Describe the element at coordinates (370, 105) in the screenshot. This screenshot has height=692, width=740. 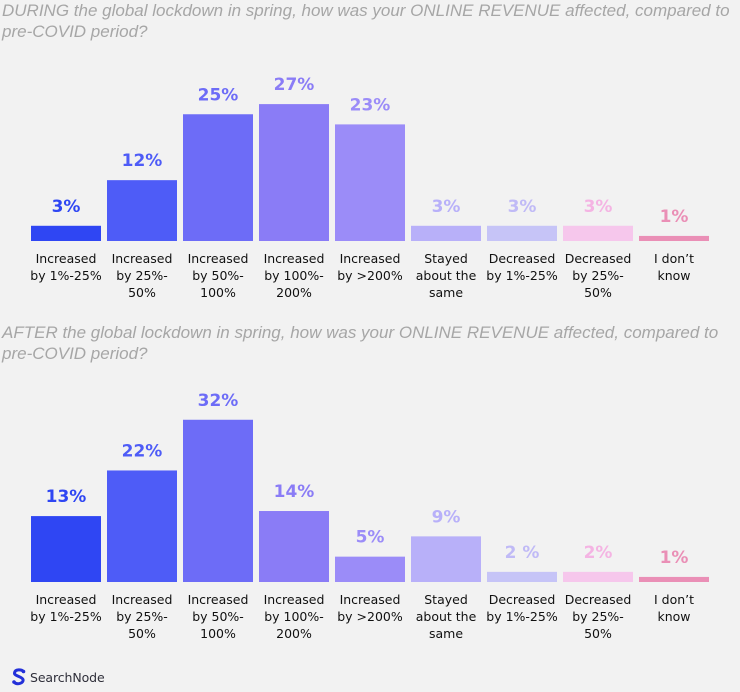
I see `data-label-5: 23%` at that location.